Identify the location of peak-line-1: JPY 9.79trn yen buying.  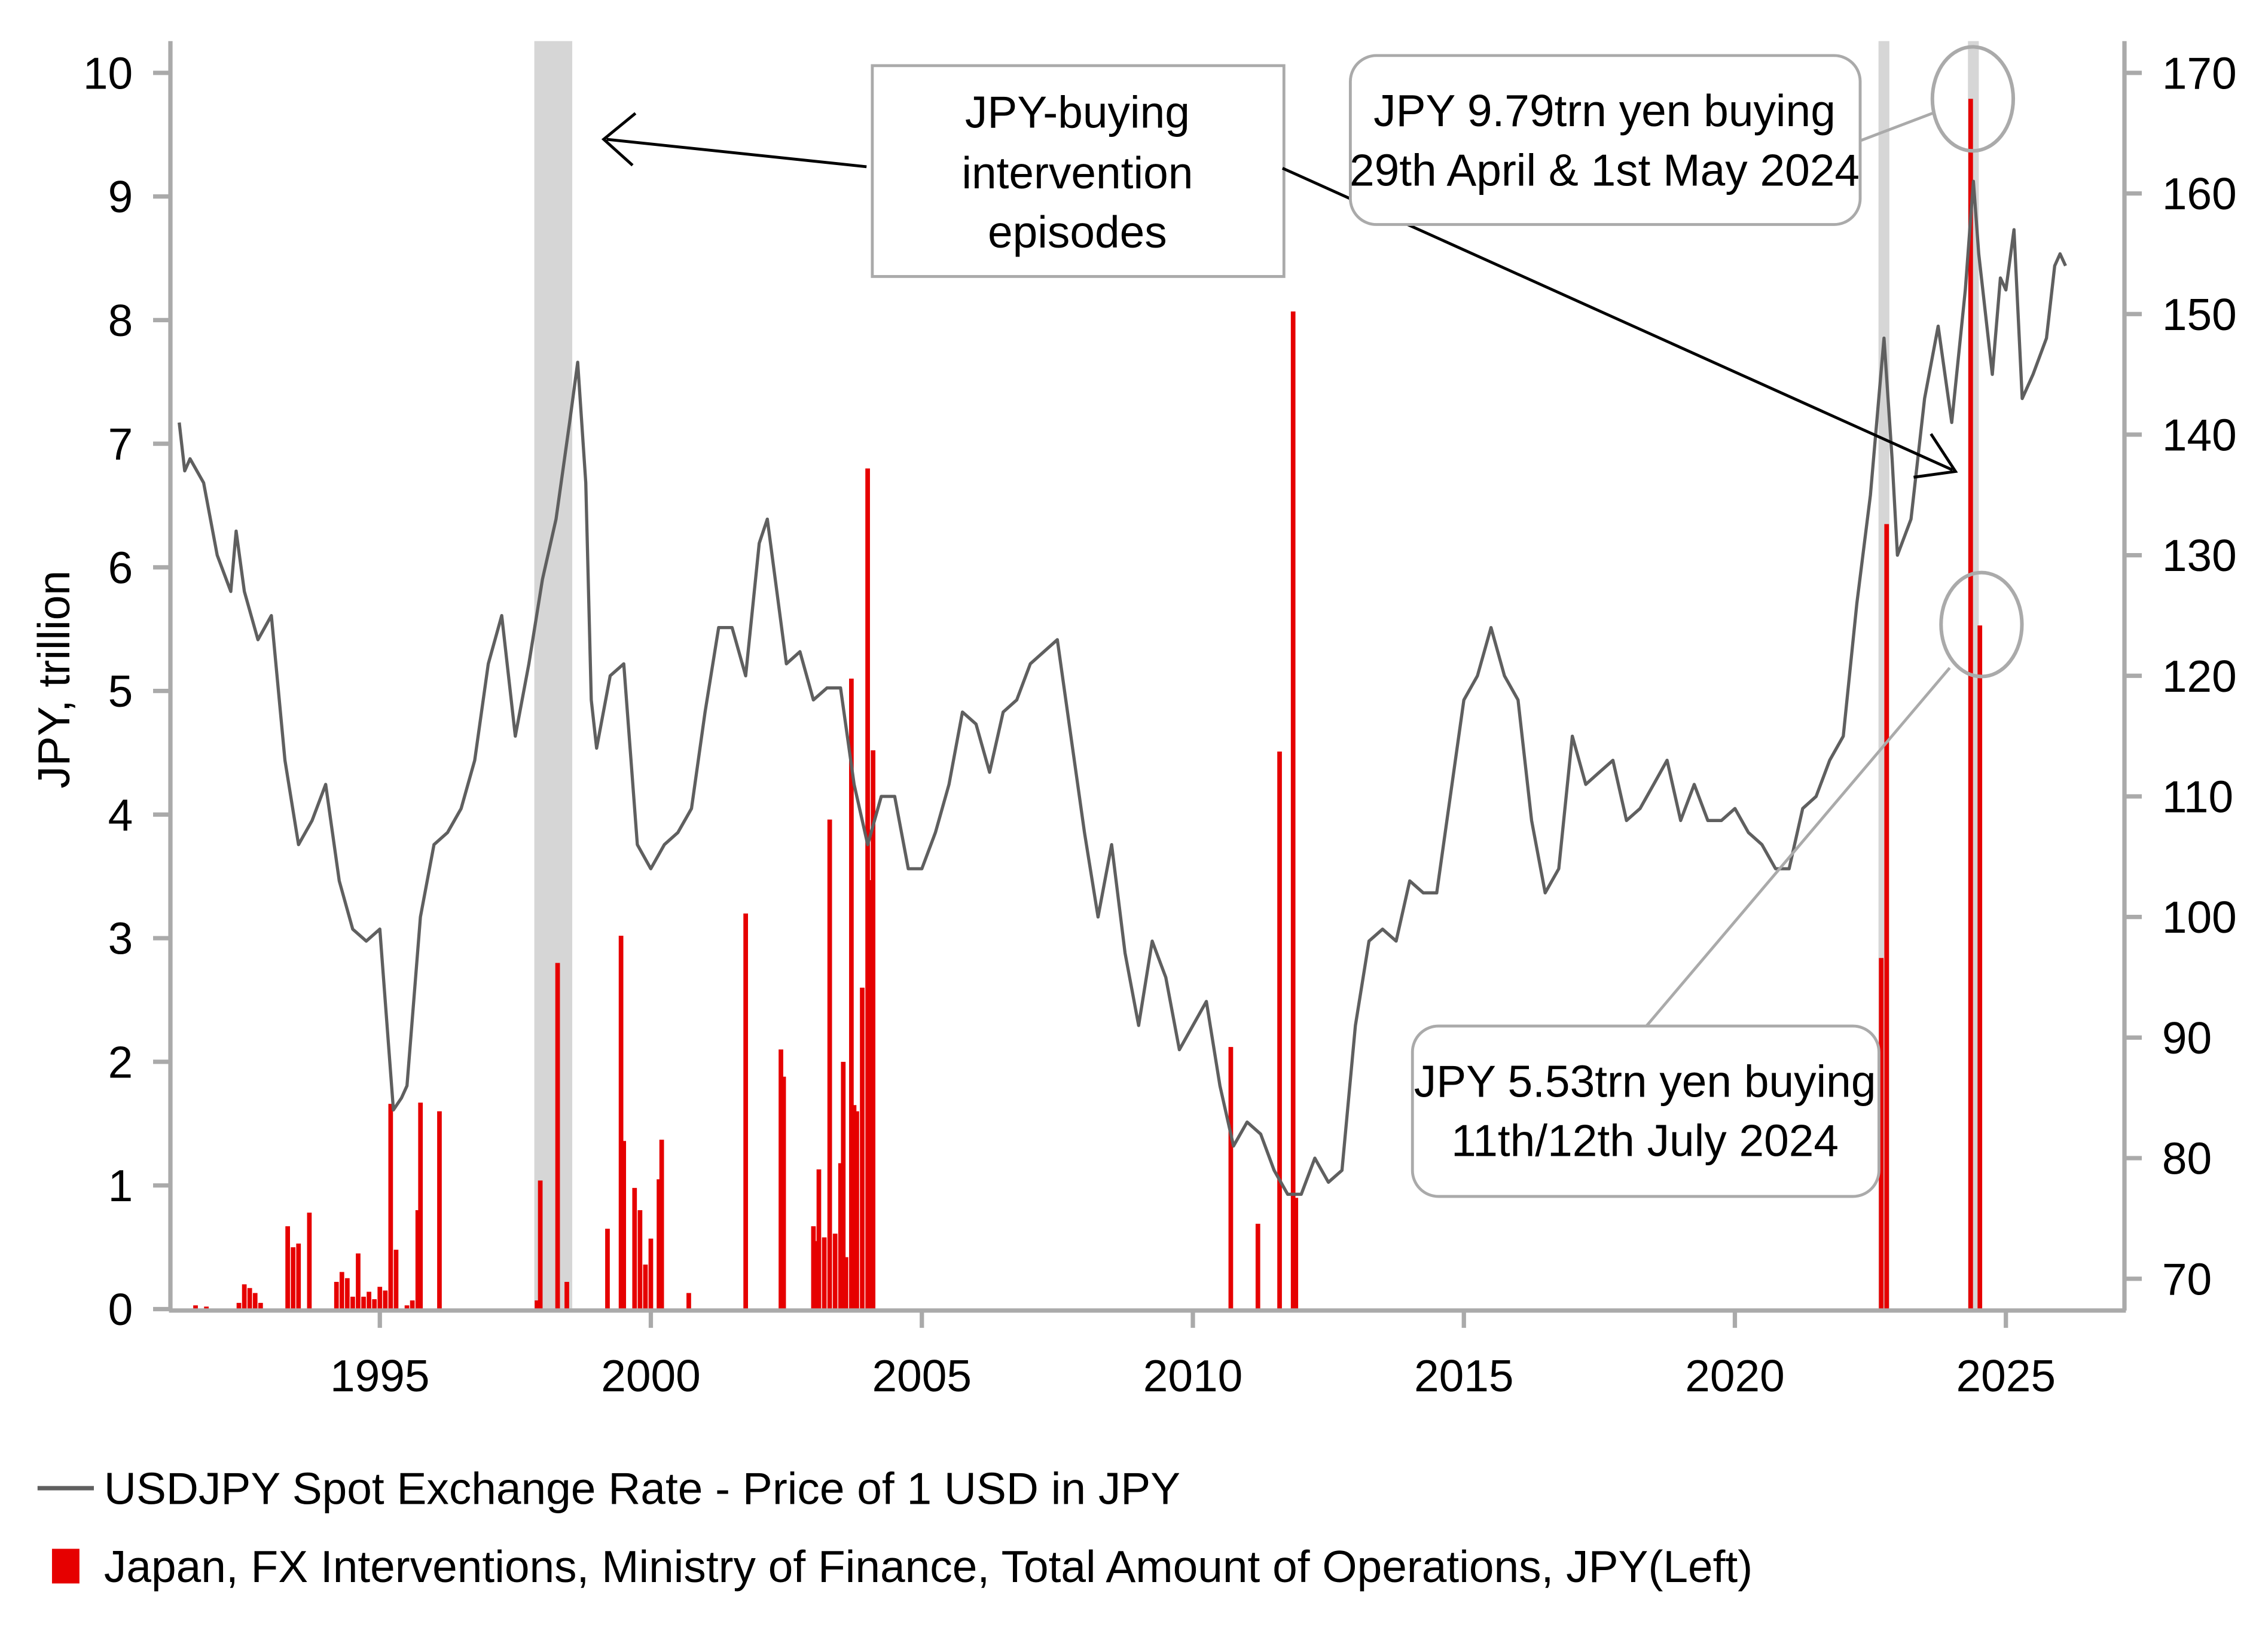
(1604, 111).